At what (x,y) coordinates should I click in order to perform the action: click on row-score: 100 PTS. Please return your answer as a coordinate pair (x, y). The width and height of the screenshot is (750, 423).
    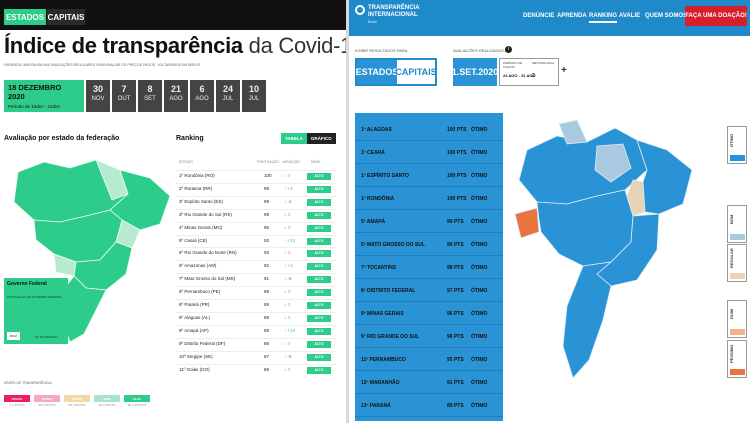
    Looking at the image, I should click on (457, 176).